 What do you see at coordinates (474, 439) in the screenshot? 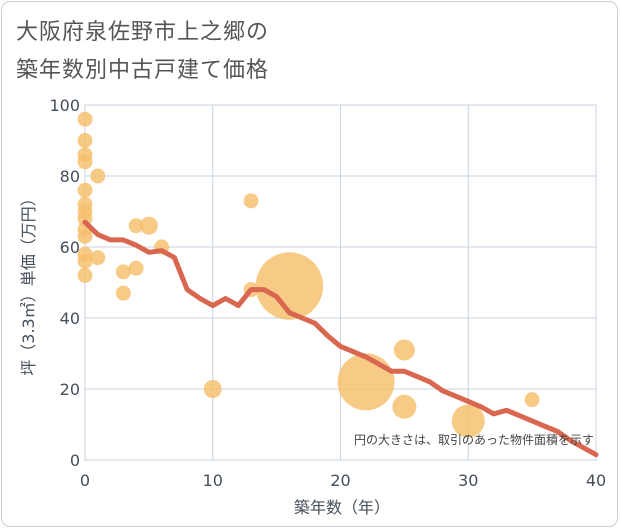
I see `bubble-size-note: 円の大きさは、取引のあった物件面積を示す` at bounding box center [474, 439].